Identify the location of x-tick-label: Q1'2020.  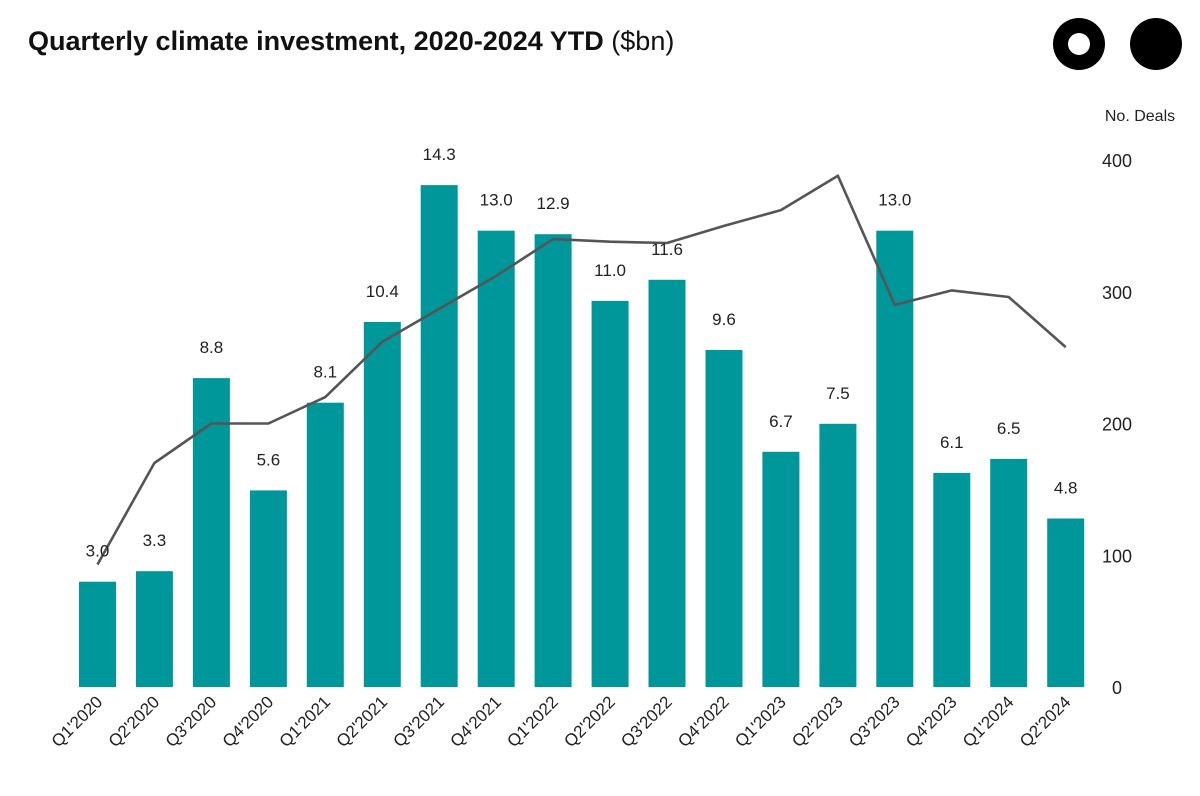
(77, 721).